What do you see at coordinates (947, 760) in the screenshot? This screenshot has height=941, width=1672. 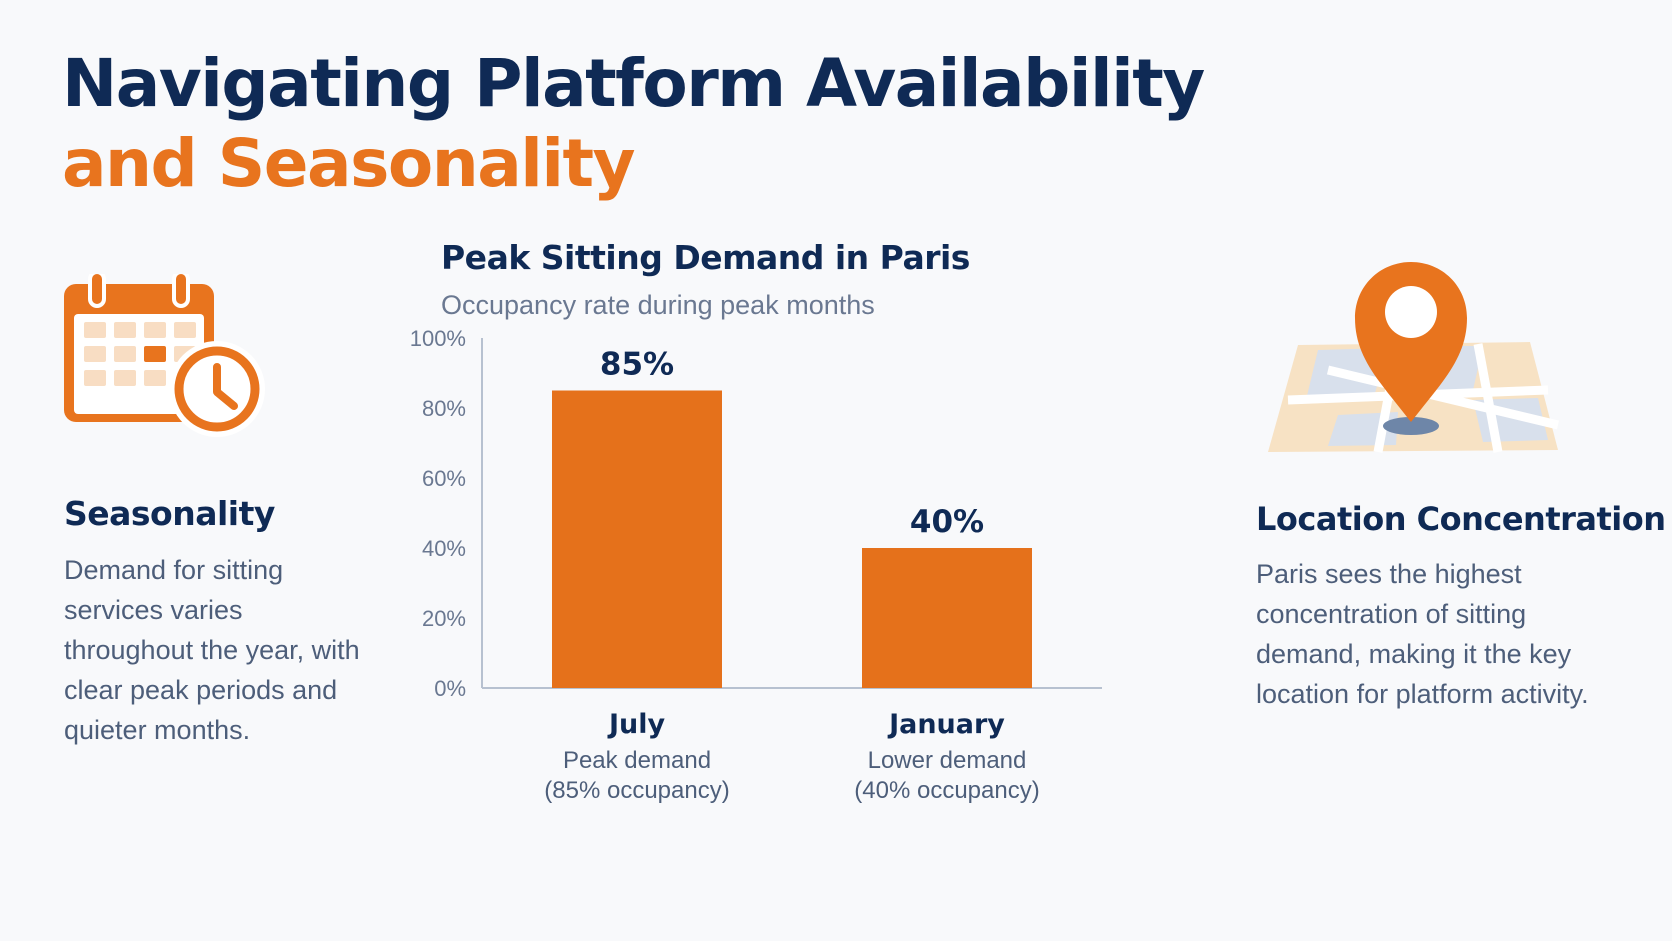 I see `category-description: Lower demand` at bounding box center [947, 760].